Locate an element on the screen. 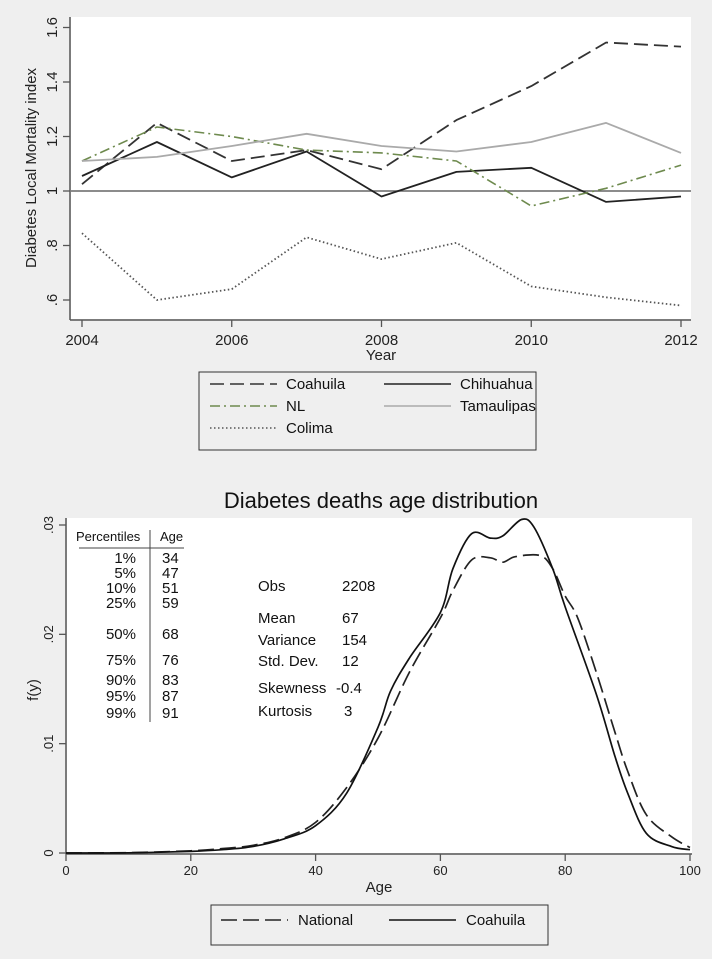 The width and height of the screenshot is (712, 959). x-tick-label: 100 is located at coordinates (690, 870).